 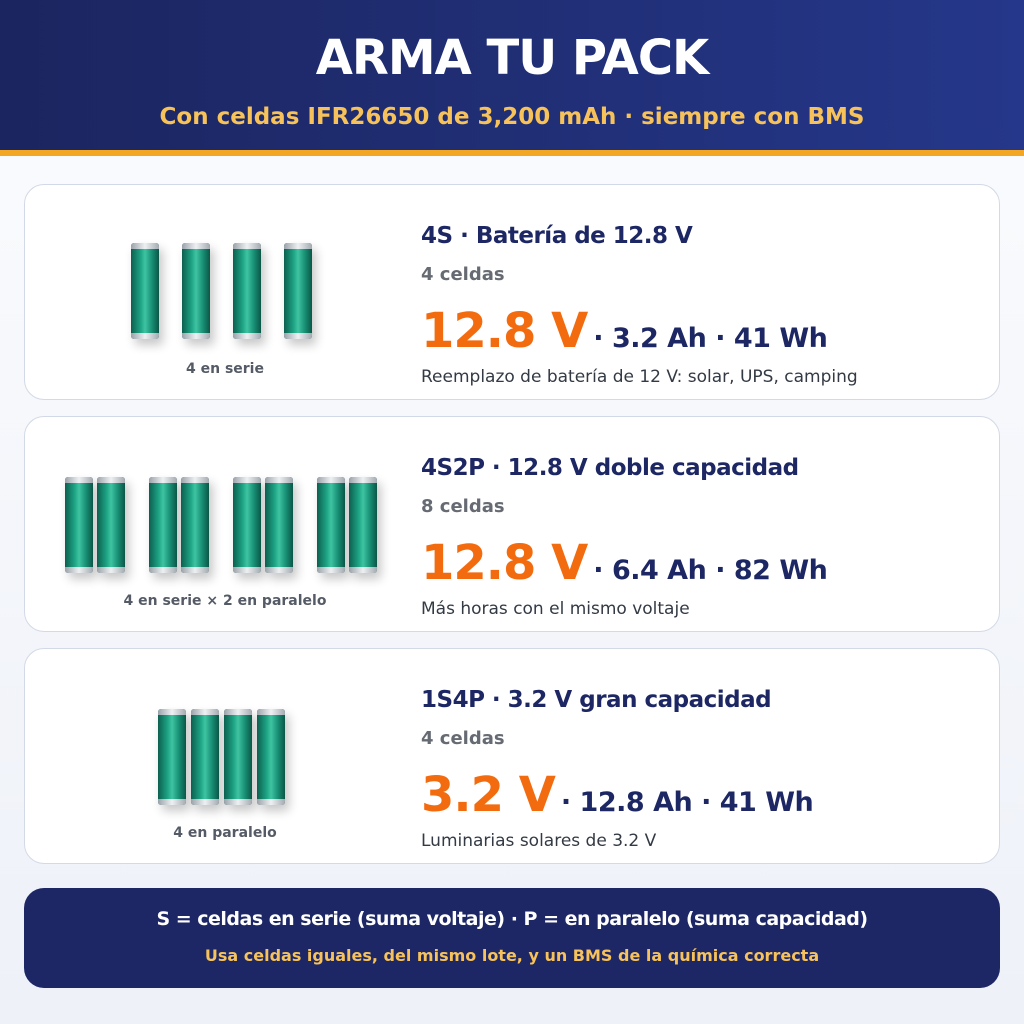 I want to click on diagram-label: 4 en serie × 2 en paralelo, so click(x=225, y=601).